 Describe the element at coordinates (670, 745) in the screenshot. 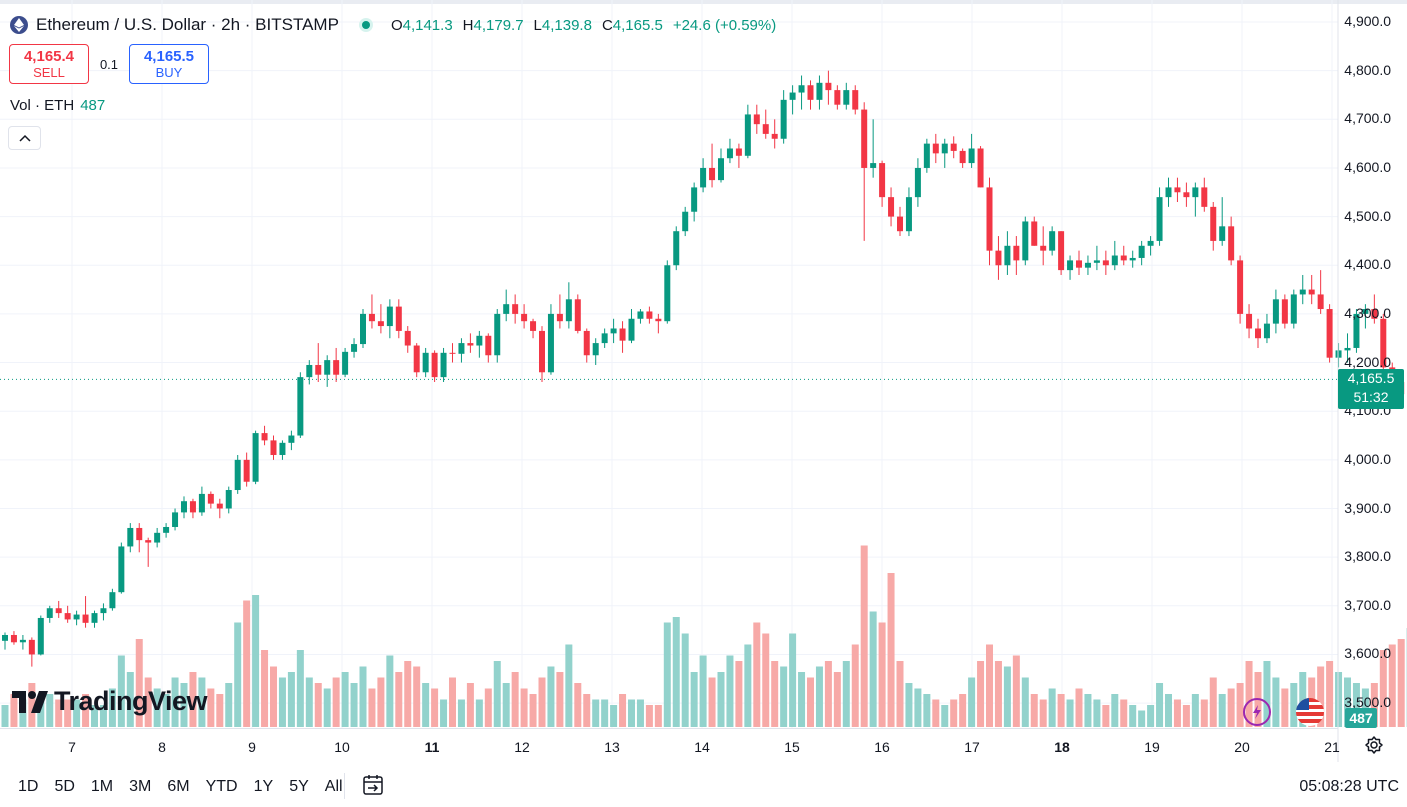

I see `time-axis: 7 8 9 10 11 12 13 14 15 16 17 18 19 20 21` at that location.